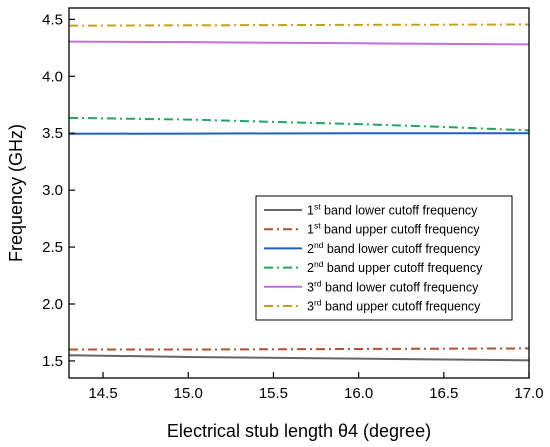 The image size is (550, 447). What do you see at coordinates (52, 133) in the screenshot?
I see `y-tick-label: 3.5` at bounding box center [52, 133].